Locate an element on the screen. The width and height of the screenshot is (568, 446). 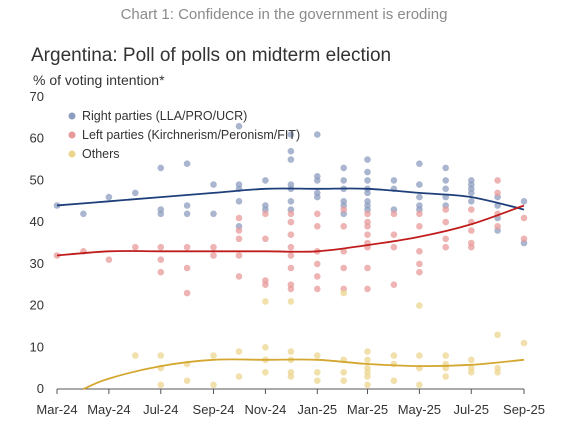
y-tick-label: 0 is located at coordinates (40, 388).